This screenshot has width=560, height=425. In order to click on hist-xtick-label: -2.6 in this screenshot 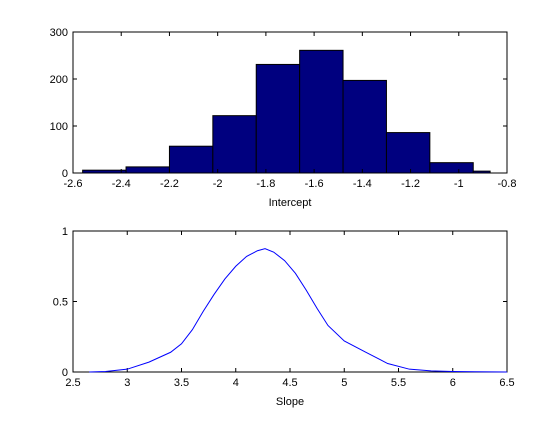, I will do `click(73, 184)`.